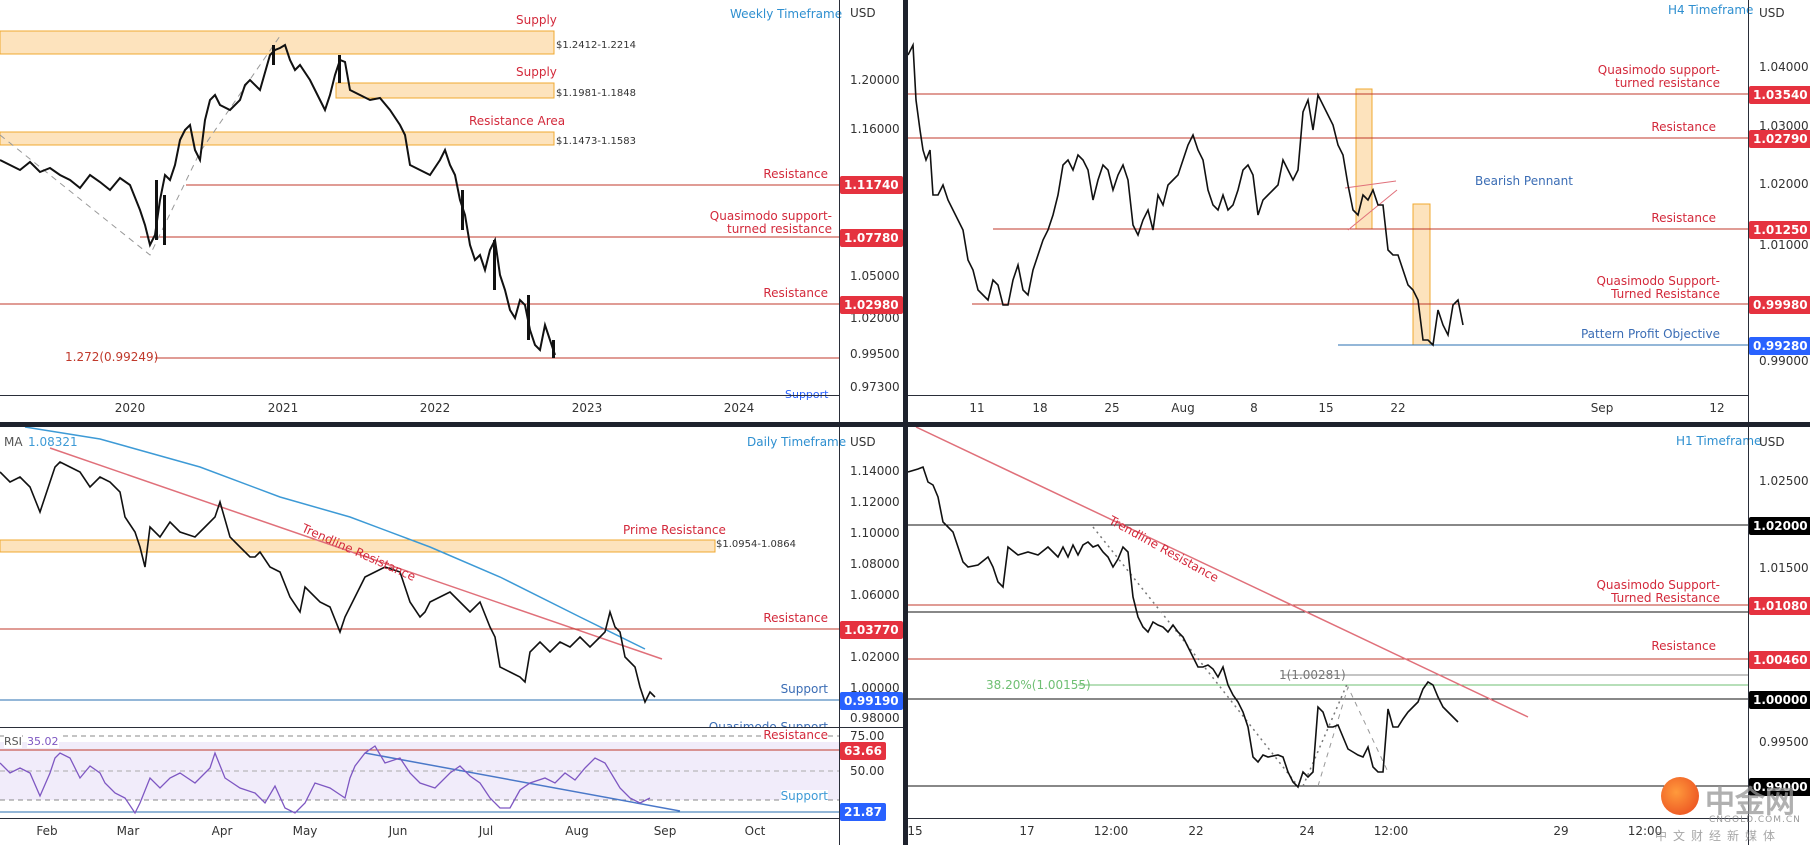 The height and width of the screenshot is (845, 1810). I want to click on daily-time-tick: Feb, so click(47, 831).